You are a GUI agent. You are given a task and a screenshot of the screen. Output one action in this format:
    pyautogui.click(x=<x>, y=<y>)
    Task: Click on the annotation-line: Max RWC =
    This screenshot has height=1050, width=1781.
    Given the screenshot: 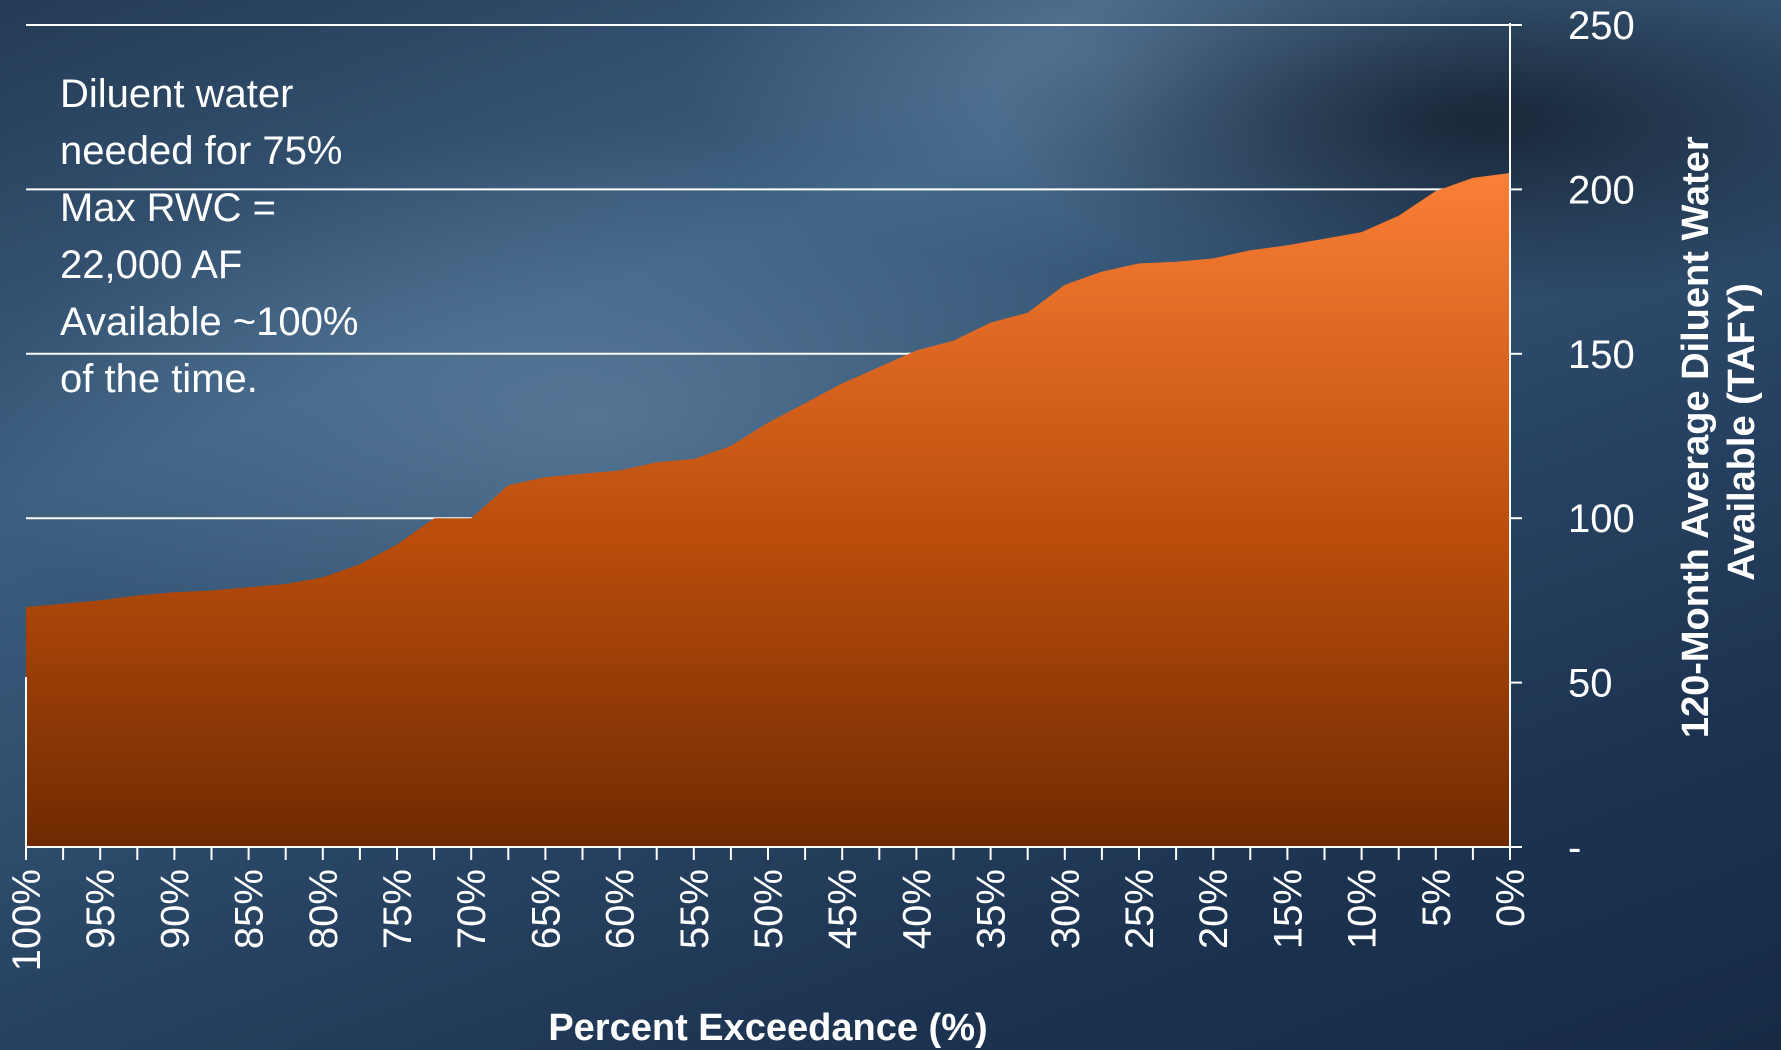 What is the action you would take?
    pyautogui.click(x=168, y=208)
    